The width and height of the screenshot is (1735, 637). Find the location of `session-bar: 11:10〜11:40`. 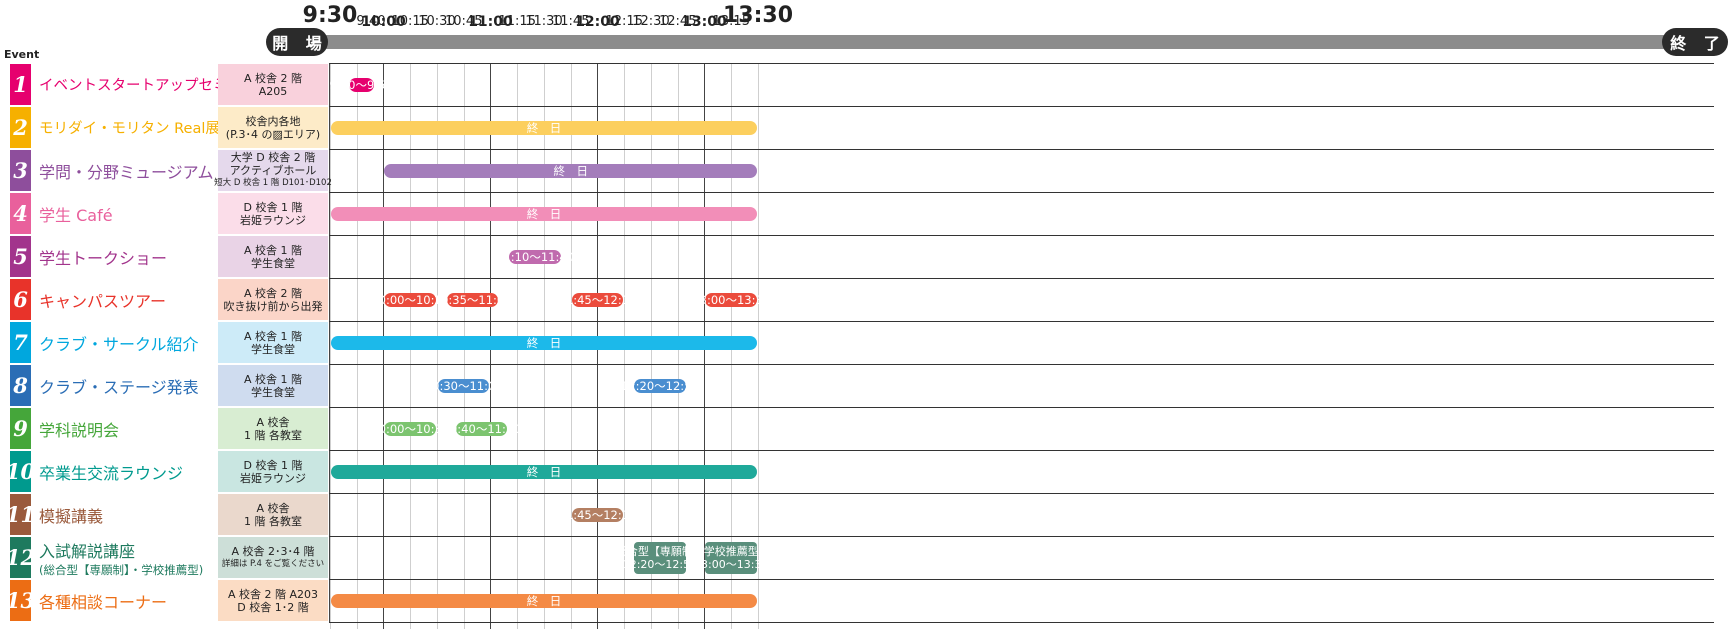

session-bar: 11:10〜11:40 is located at coordinates (535, 257).